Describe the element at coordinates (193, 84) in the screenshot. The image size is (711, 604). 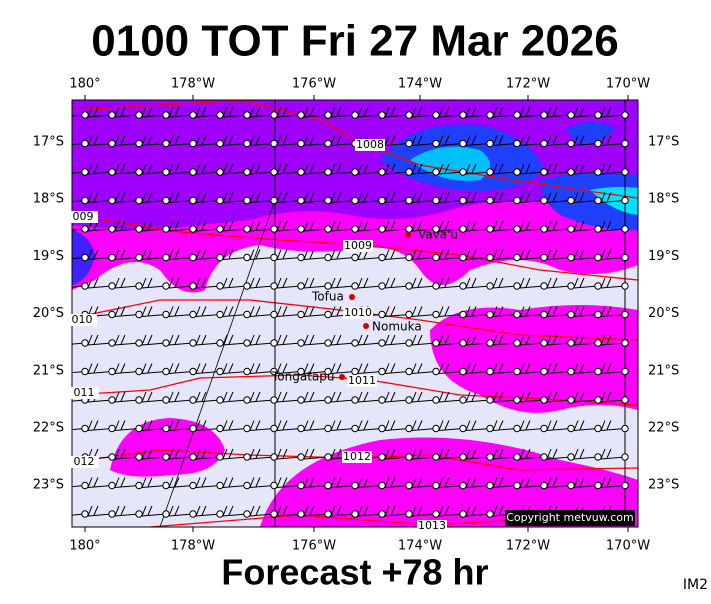
I see `longitude-label: 178°W` at that location.